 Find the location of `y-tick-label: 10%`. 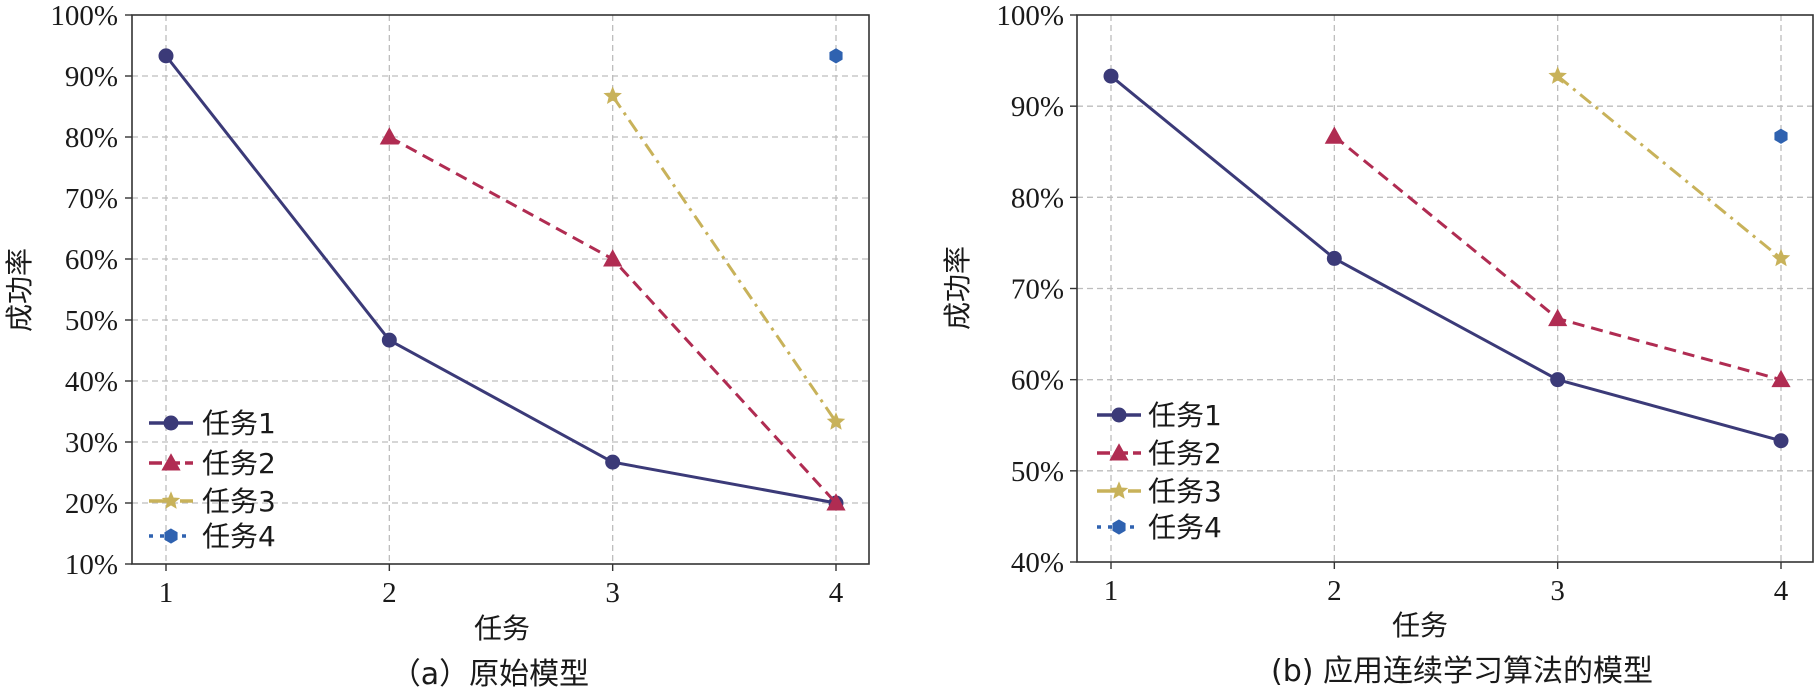

y-tick-label: 10% is located at coordinates (91, 565).